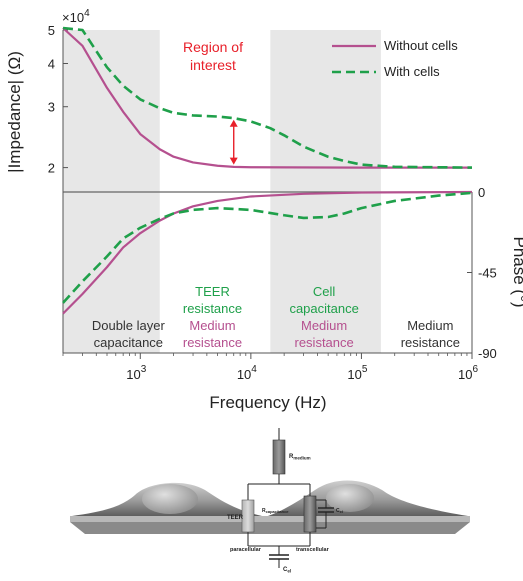 The height and width of the screenshot is (581, 523). What do you see at coordinates (233, 142) in the screenshot?
I see `annotation-arrow` at bounding box center [233, 142].